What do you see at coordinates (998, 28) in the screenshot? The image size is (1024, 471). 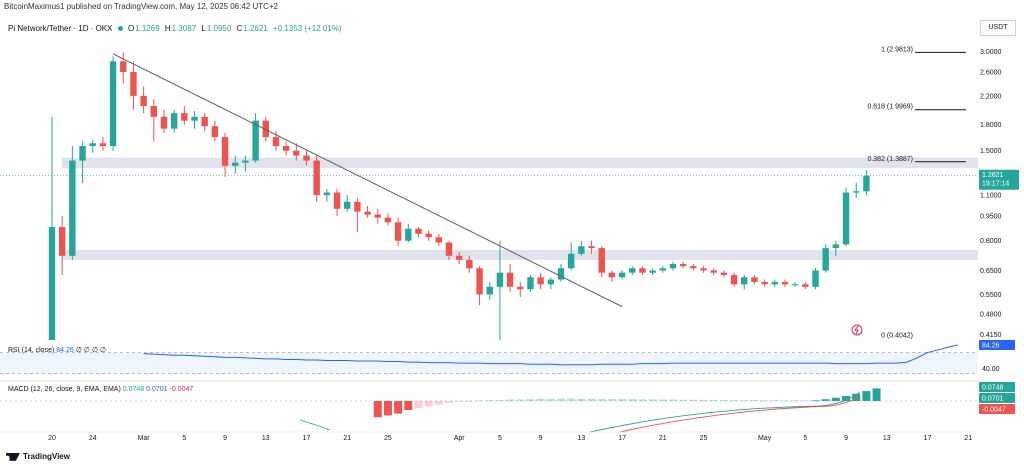 I see `currency-selector: USDT` at bounding box center [998, 28].